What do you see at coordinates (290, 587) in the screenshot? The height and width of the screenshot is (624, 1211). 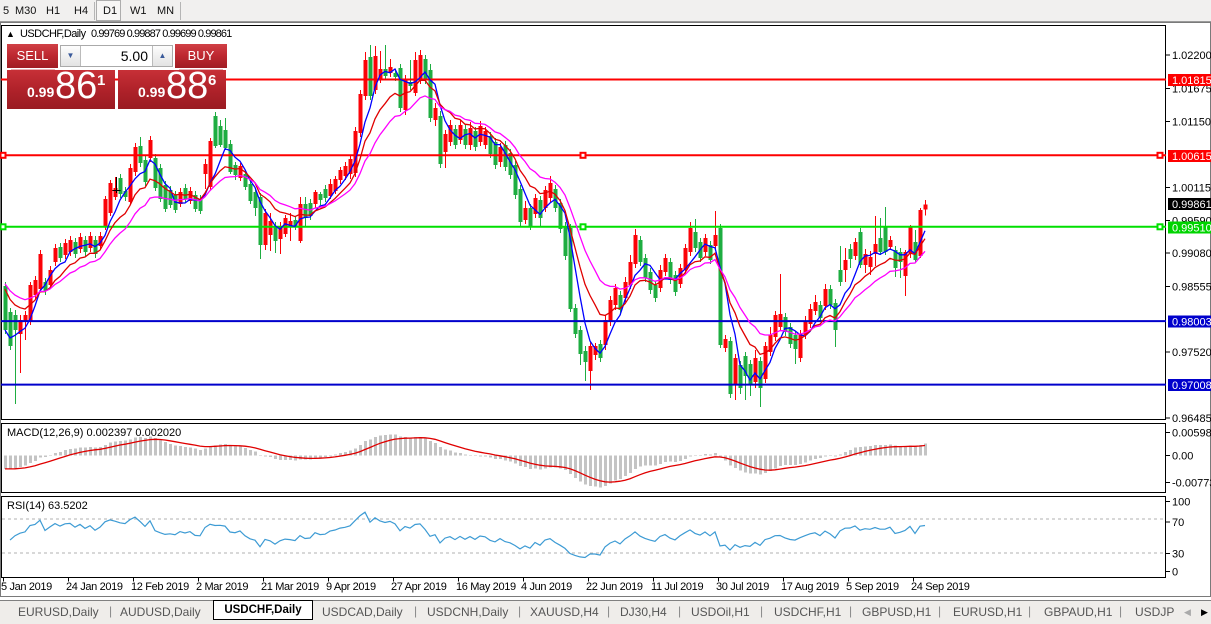 I see `svg-text: 21 Mar 2019` at bounding box center [290, 587].